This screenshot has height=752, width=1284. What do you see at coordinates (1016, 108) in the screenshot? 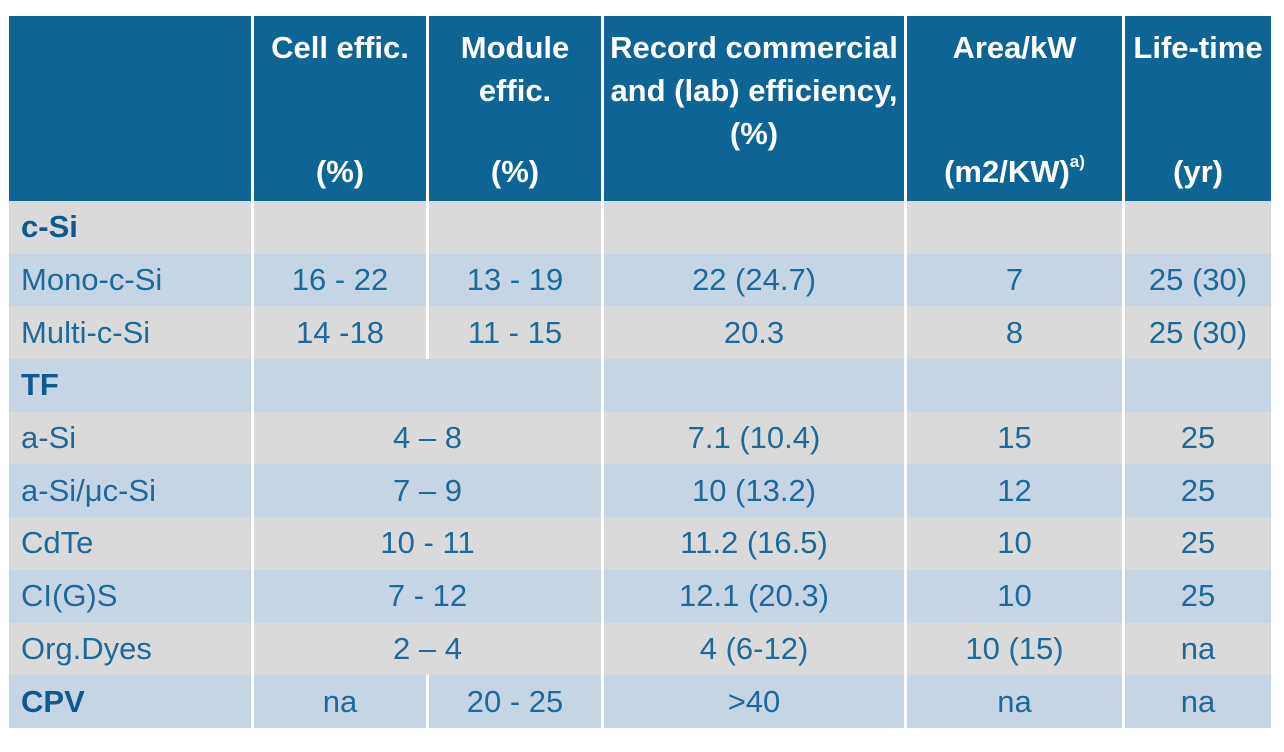
I see `header-area-per-kw: Area/kW (m2/KW)a)` at bounding box center [1016, 108].